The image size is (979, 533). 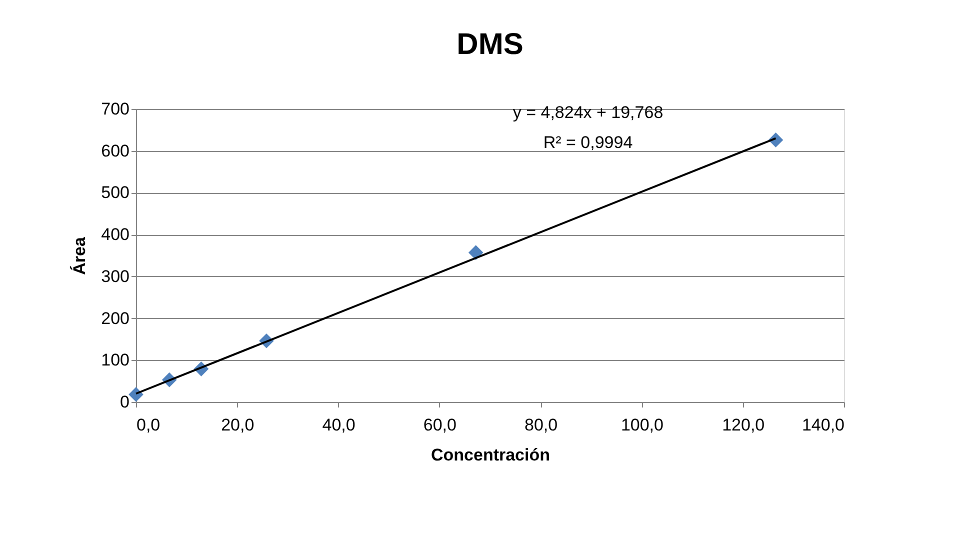 I want to click on y-tick-label: 700, so click(x=115, y=109).